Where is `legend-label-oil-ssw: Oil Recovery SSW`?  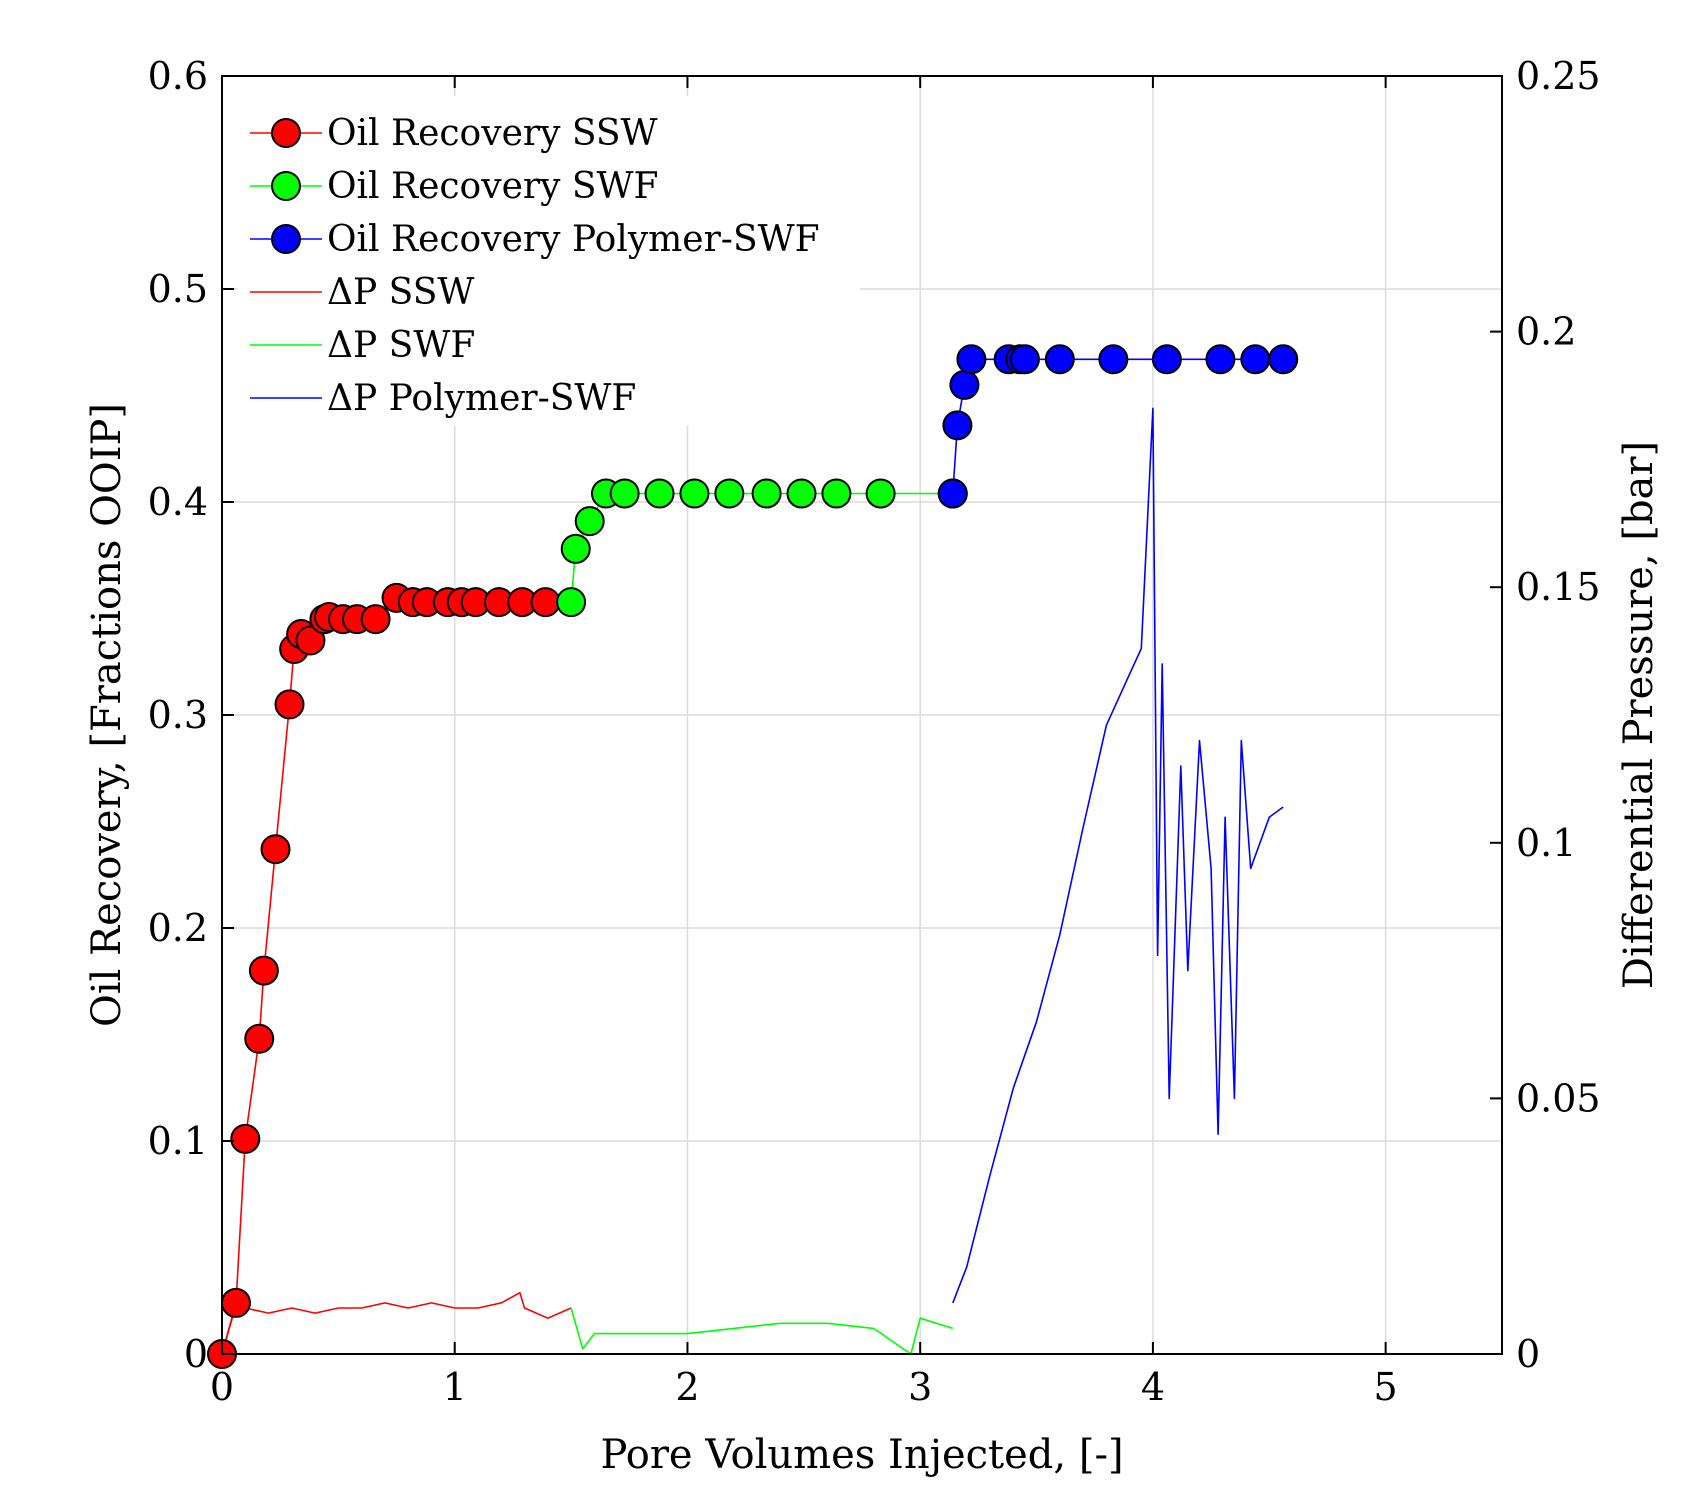
legend-label-oil-ssw: Oil Recovery SSW is located at coordinates (492, 133).